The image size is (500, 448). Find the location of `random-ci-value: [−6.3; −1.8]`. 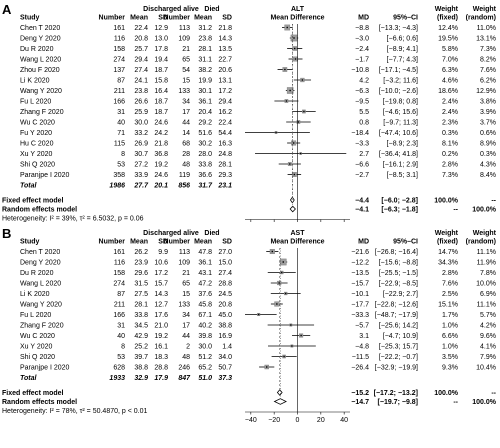

random-ci-value: [−6.3; −1.8] is located at coordinates (399, 210).